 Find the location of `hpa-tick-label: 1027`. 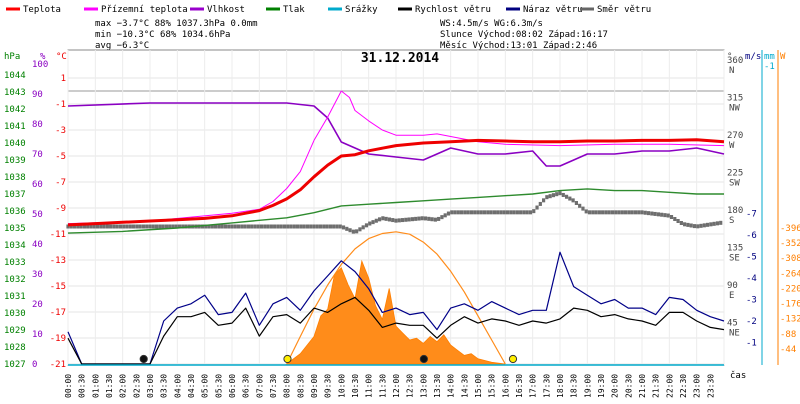

hpa-tick-label: 1027 is located at coordinates (15, 365).